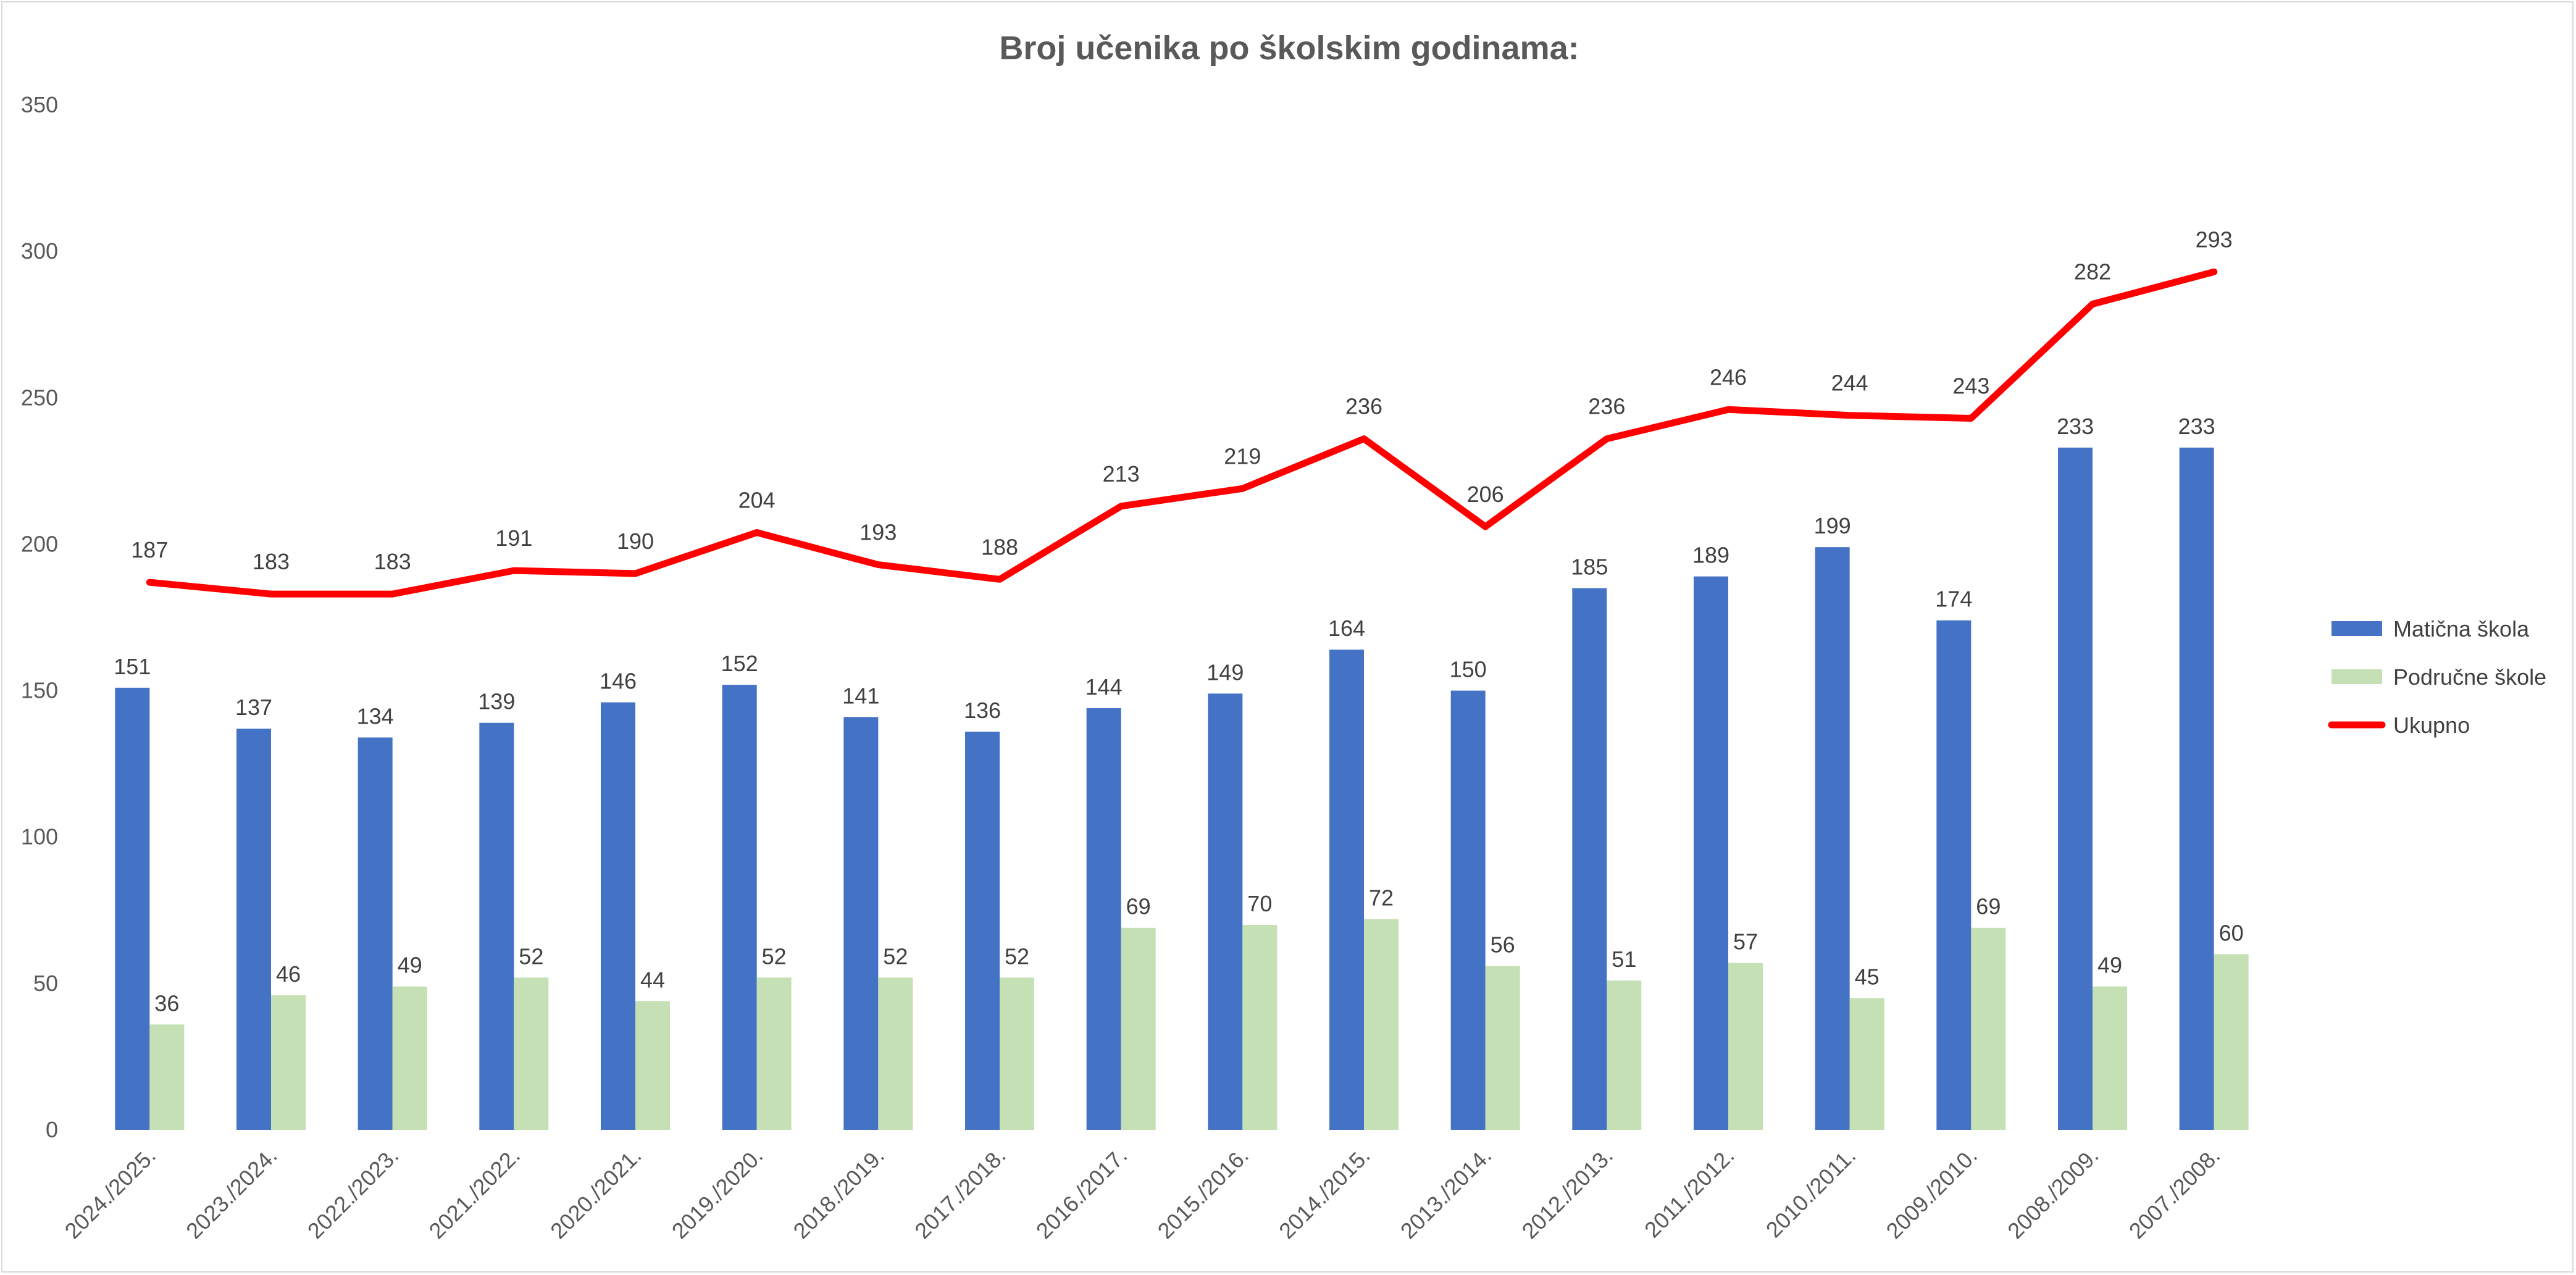 The width and height of the screenshot is (2576, 1275). Describe the element at coordinates (52, 1129) in the screenshot. I see `y-tick-label: 0` at that location.